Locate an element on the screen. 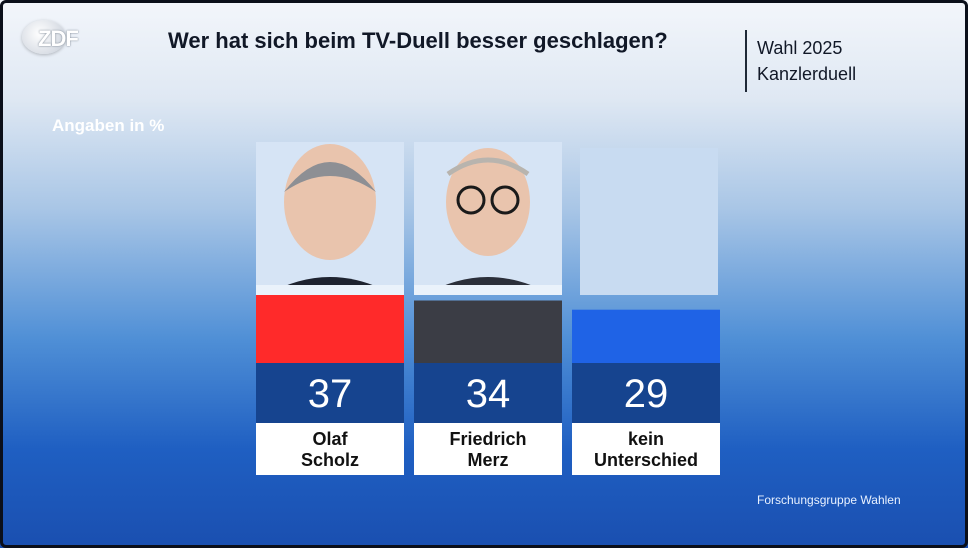 Image resolution: width=968 pixels, height=548 pixels. value-label-olaf-scholz: 37 is located at coordinates (330, 394).